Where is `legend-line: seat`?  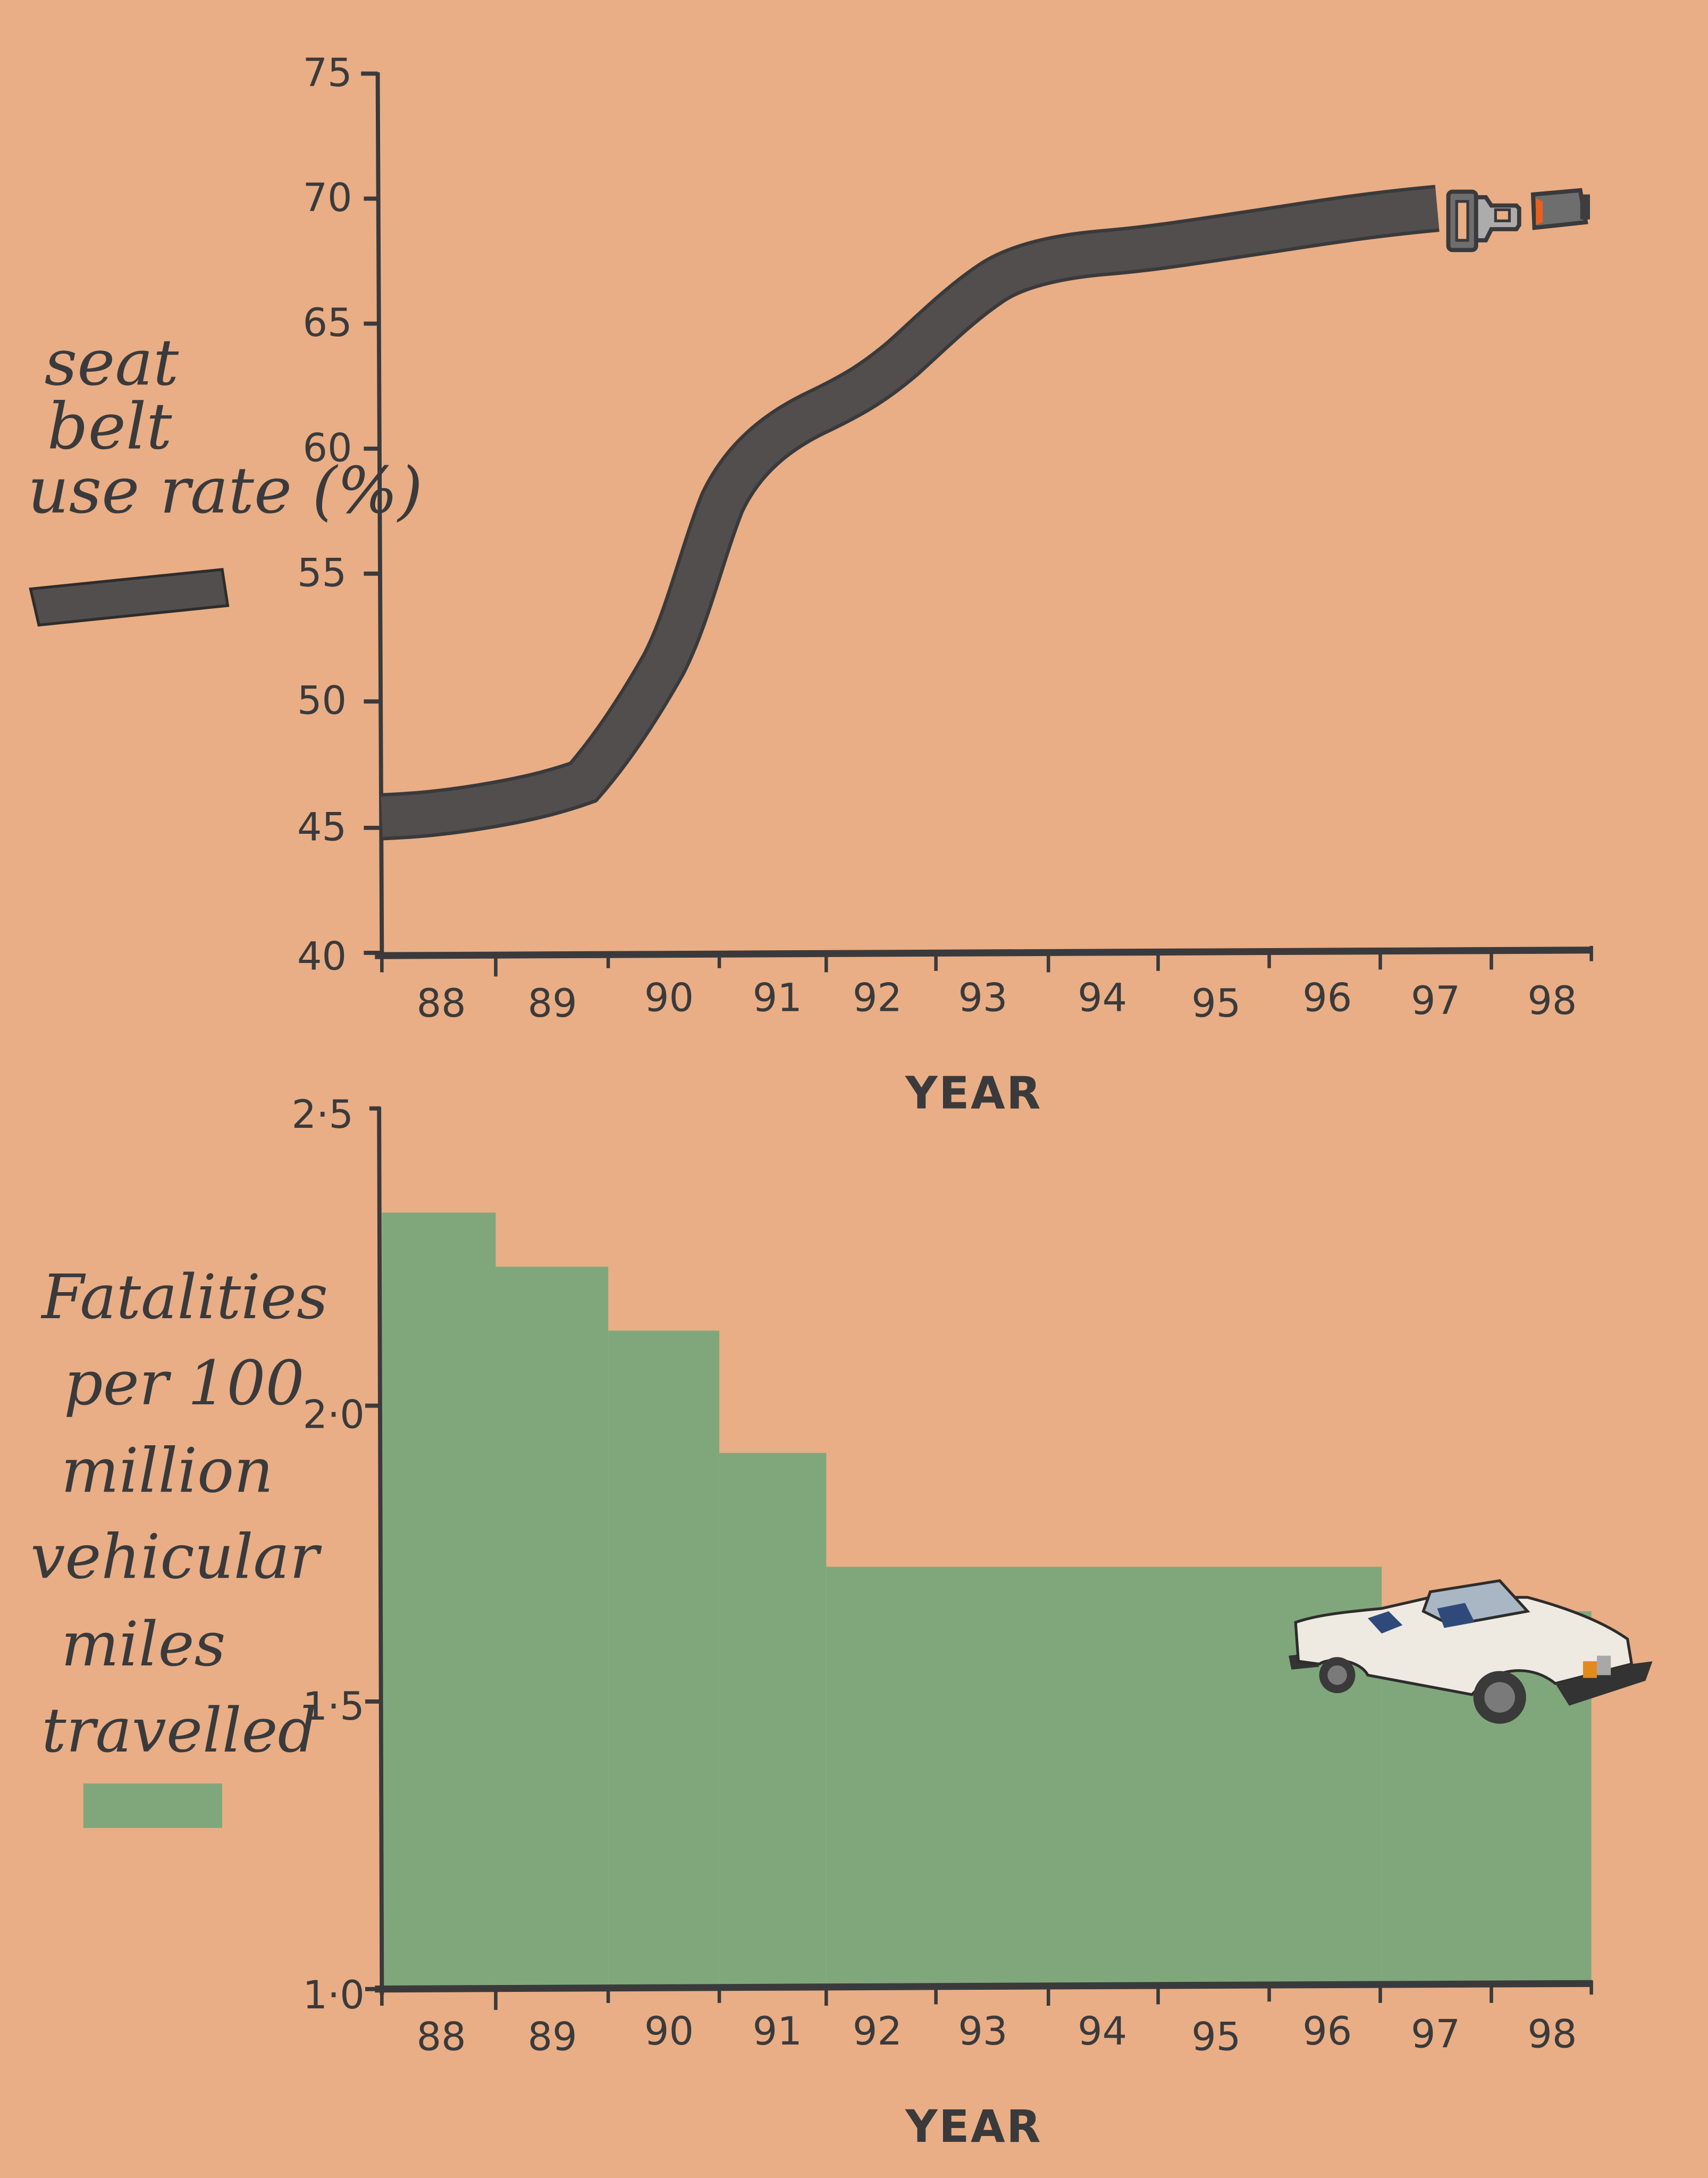 legend-line: seat is located at coordinates (111, 362).